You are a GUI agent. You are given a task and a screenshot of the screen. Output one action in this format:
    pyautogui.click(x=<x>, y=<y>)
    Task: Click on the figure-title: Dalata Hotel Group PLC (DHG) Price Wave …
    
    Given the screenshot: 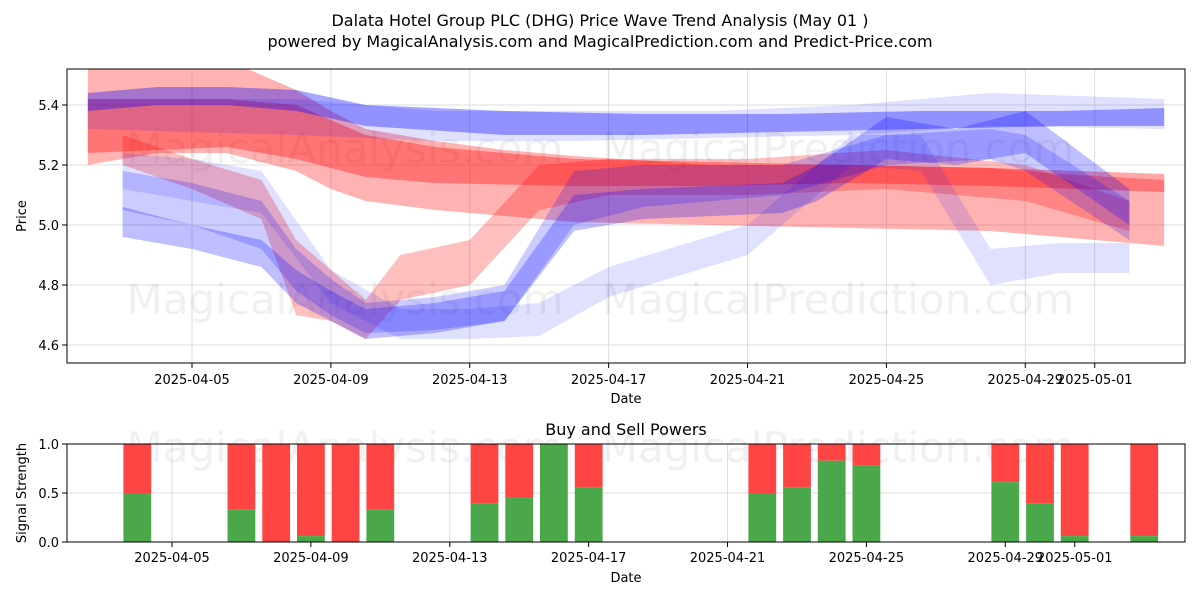 What is the action you would take?
    pyautogui.click(x=599, y=20)
    